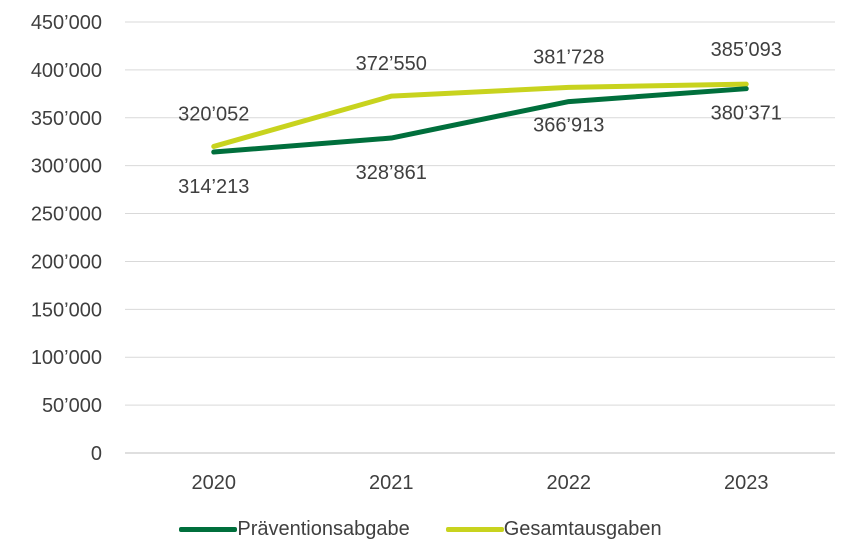 The height and width of the screenshot is (546, 841). I want to click on x-tick-label: 2021, so click(391, 483).